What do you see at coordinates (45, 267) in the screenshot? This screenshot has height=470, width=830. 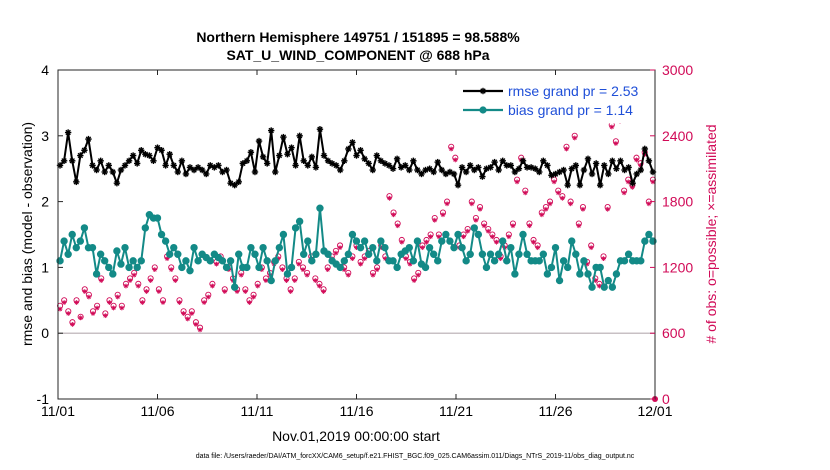 I see `y-left-tick-label: 1` at bounding box center [45, 267].